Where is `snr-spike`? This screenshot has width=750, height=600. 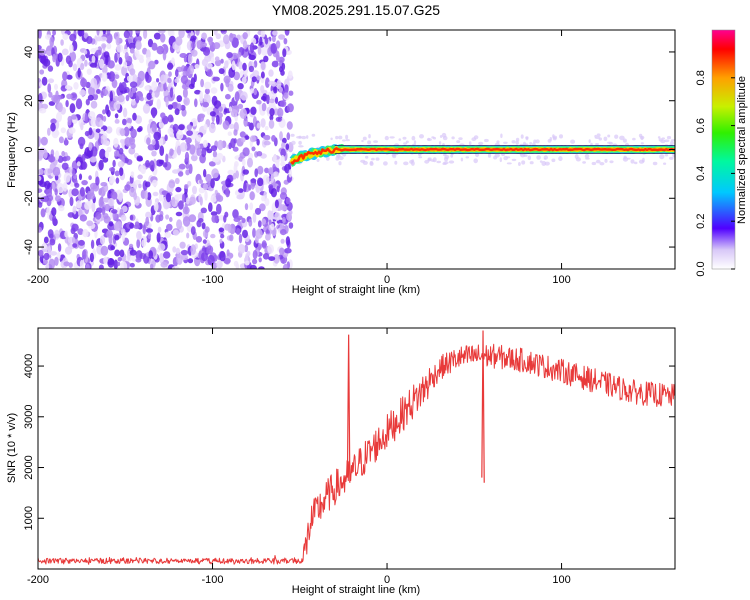 snr-spike is located at coordinates (348, 408).